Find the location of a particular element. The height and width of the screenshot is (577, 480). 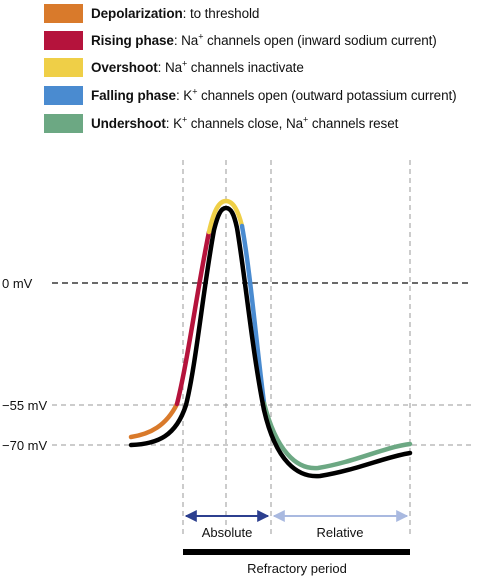

legend-description: channels reset is located at coordinates (353, 123).